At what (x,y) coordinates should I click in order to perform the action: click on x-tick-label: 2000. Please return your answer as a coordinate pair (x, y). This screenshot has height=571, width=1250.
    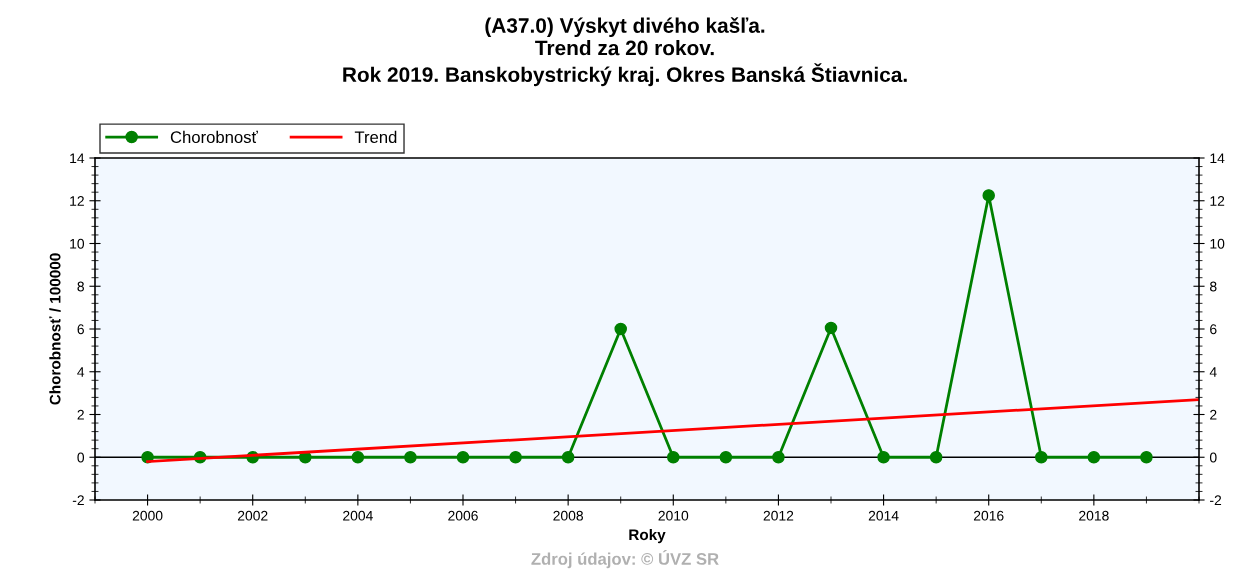
    Looking at the image, I should click on (147, 515).